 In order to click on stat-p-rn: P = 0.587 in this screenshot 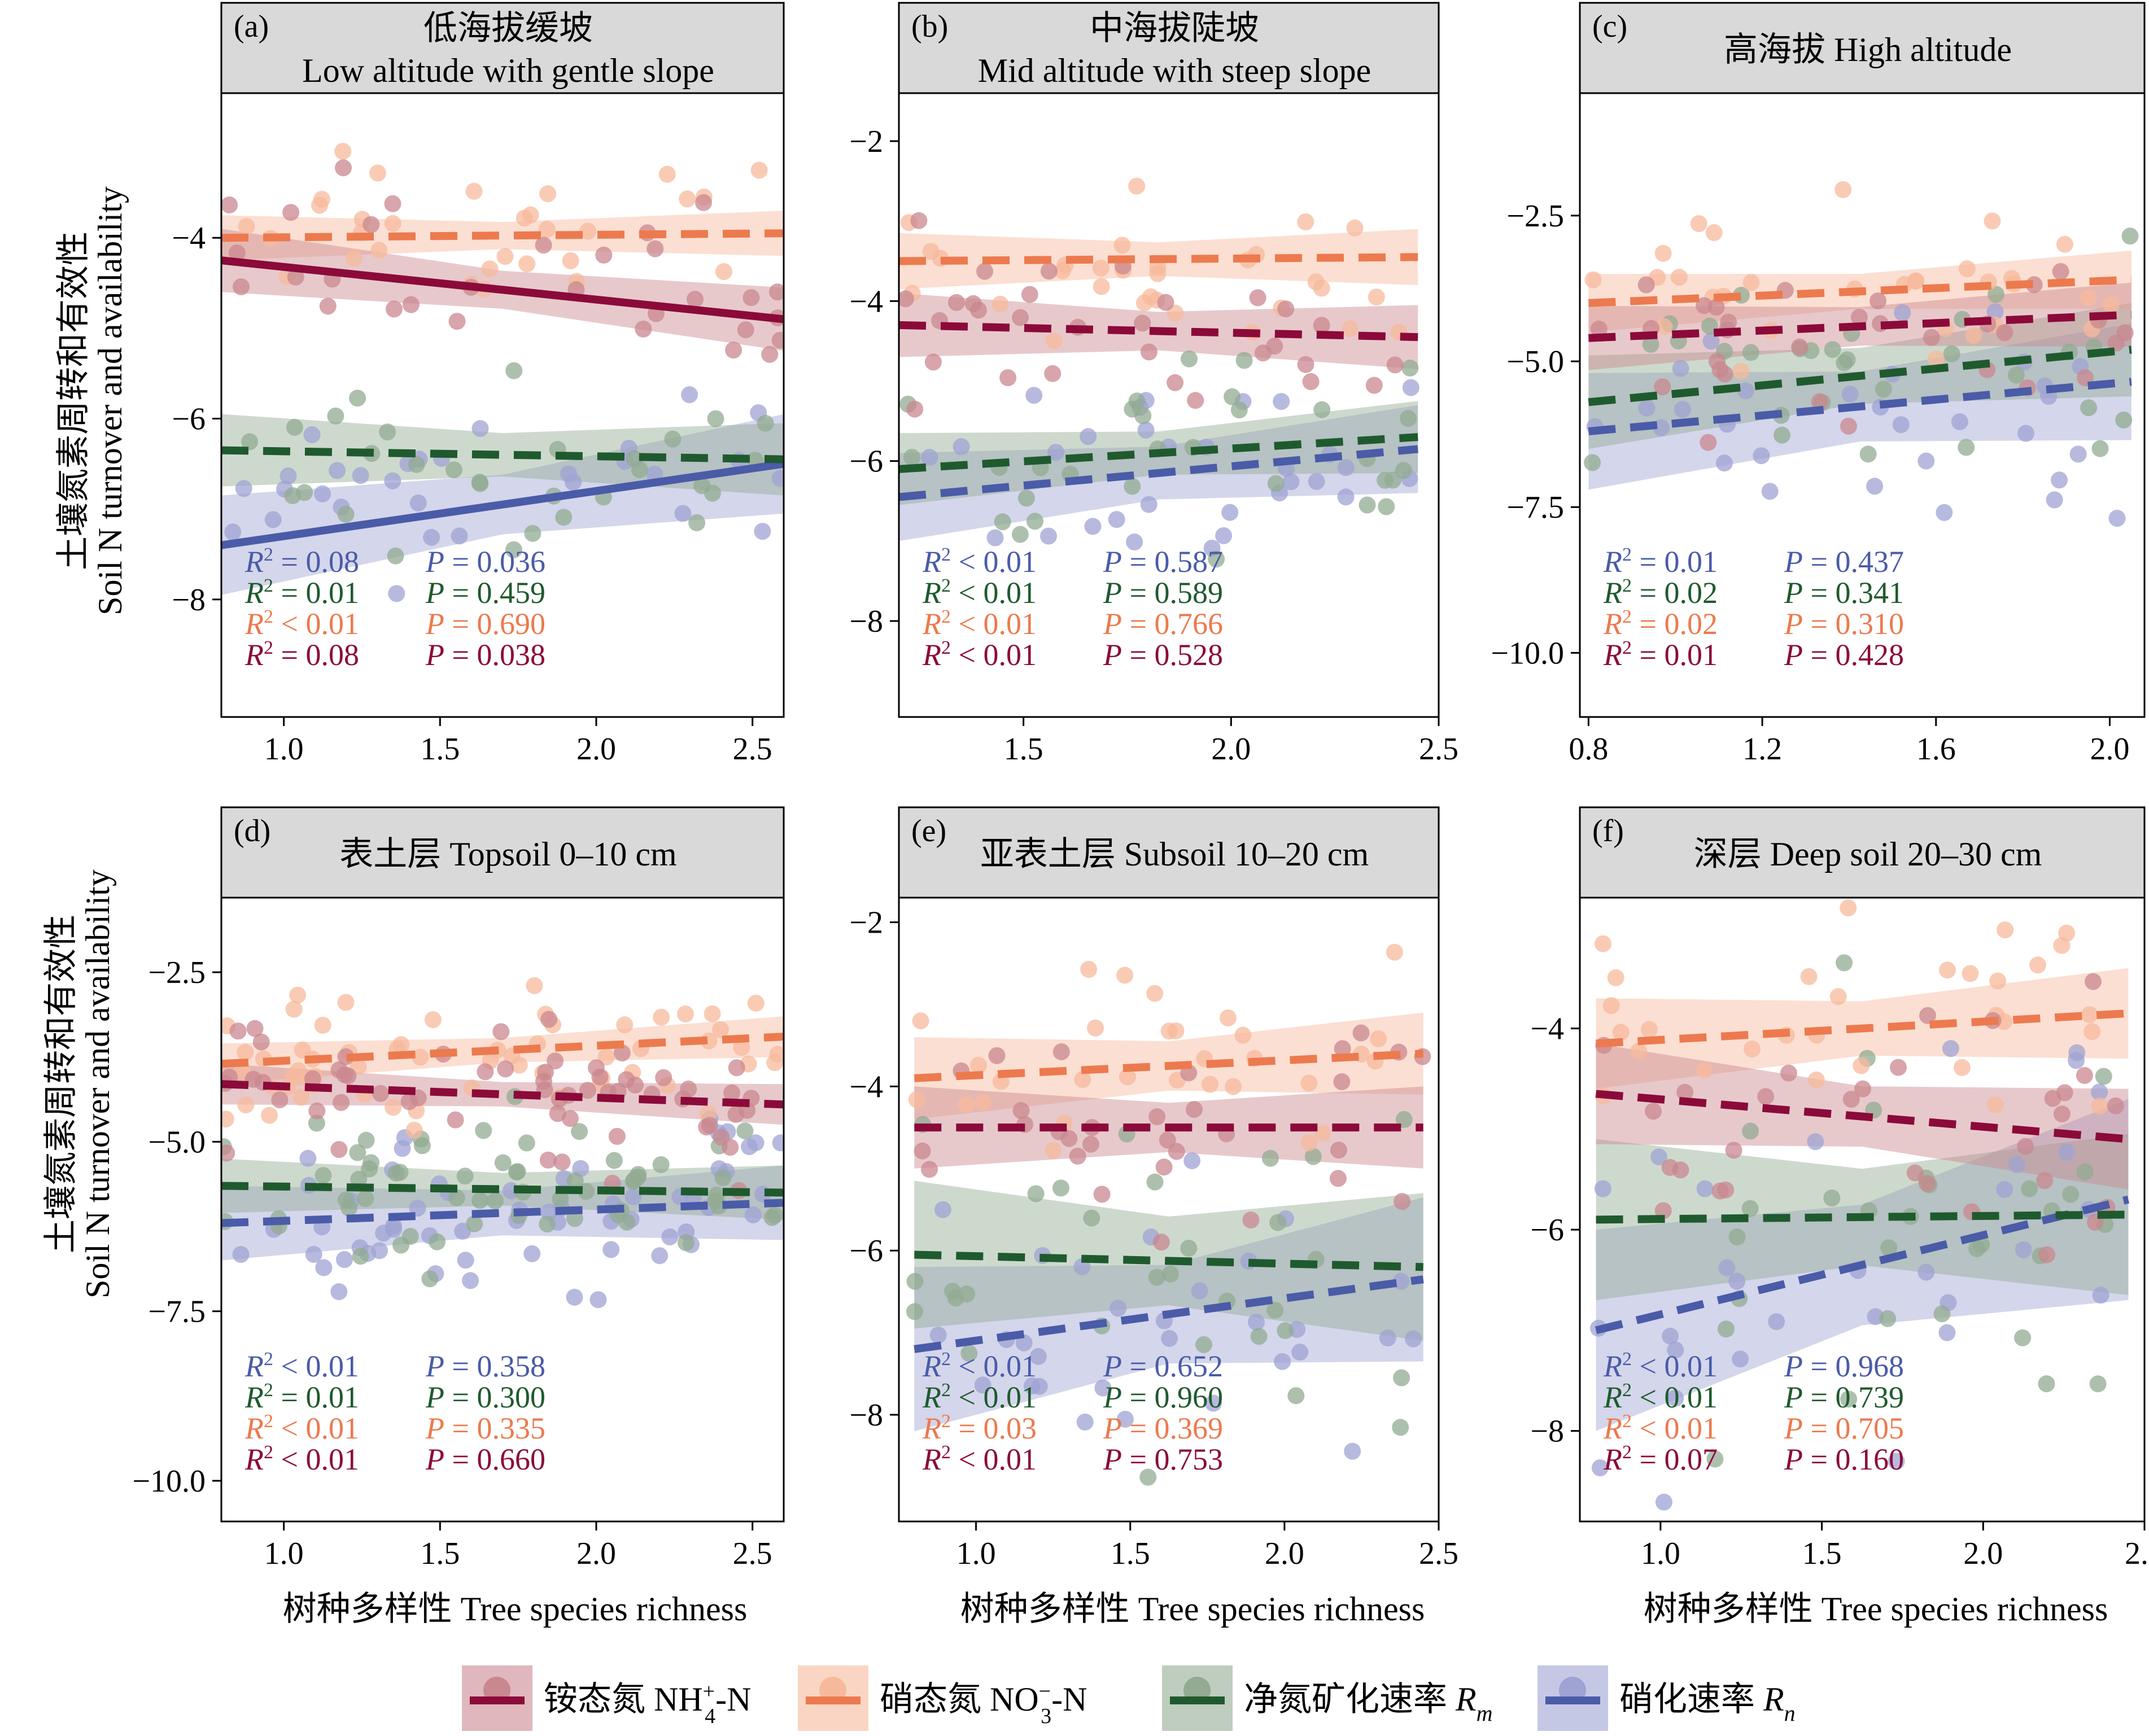, I will do `click(1163, 562)`.